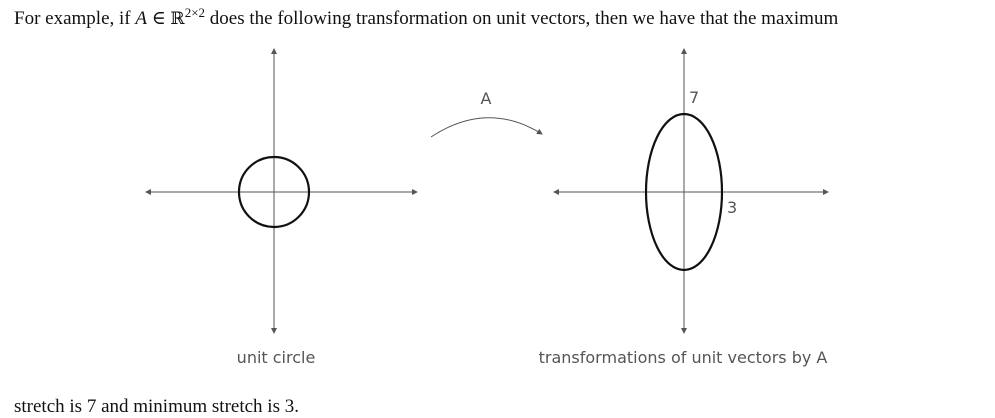 This screenshot has height=418, width=995. I want to click on transformation-arrow: A, so click(486, 113).